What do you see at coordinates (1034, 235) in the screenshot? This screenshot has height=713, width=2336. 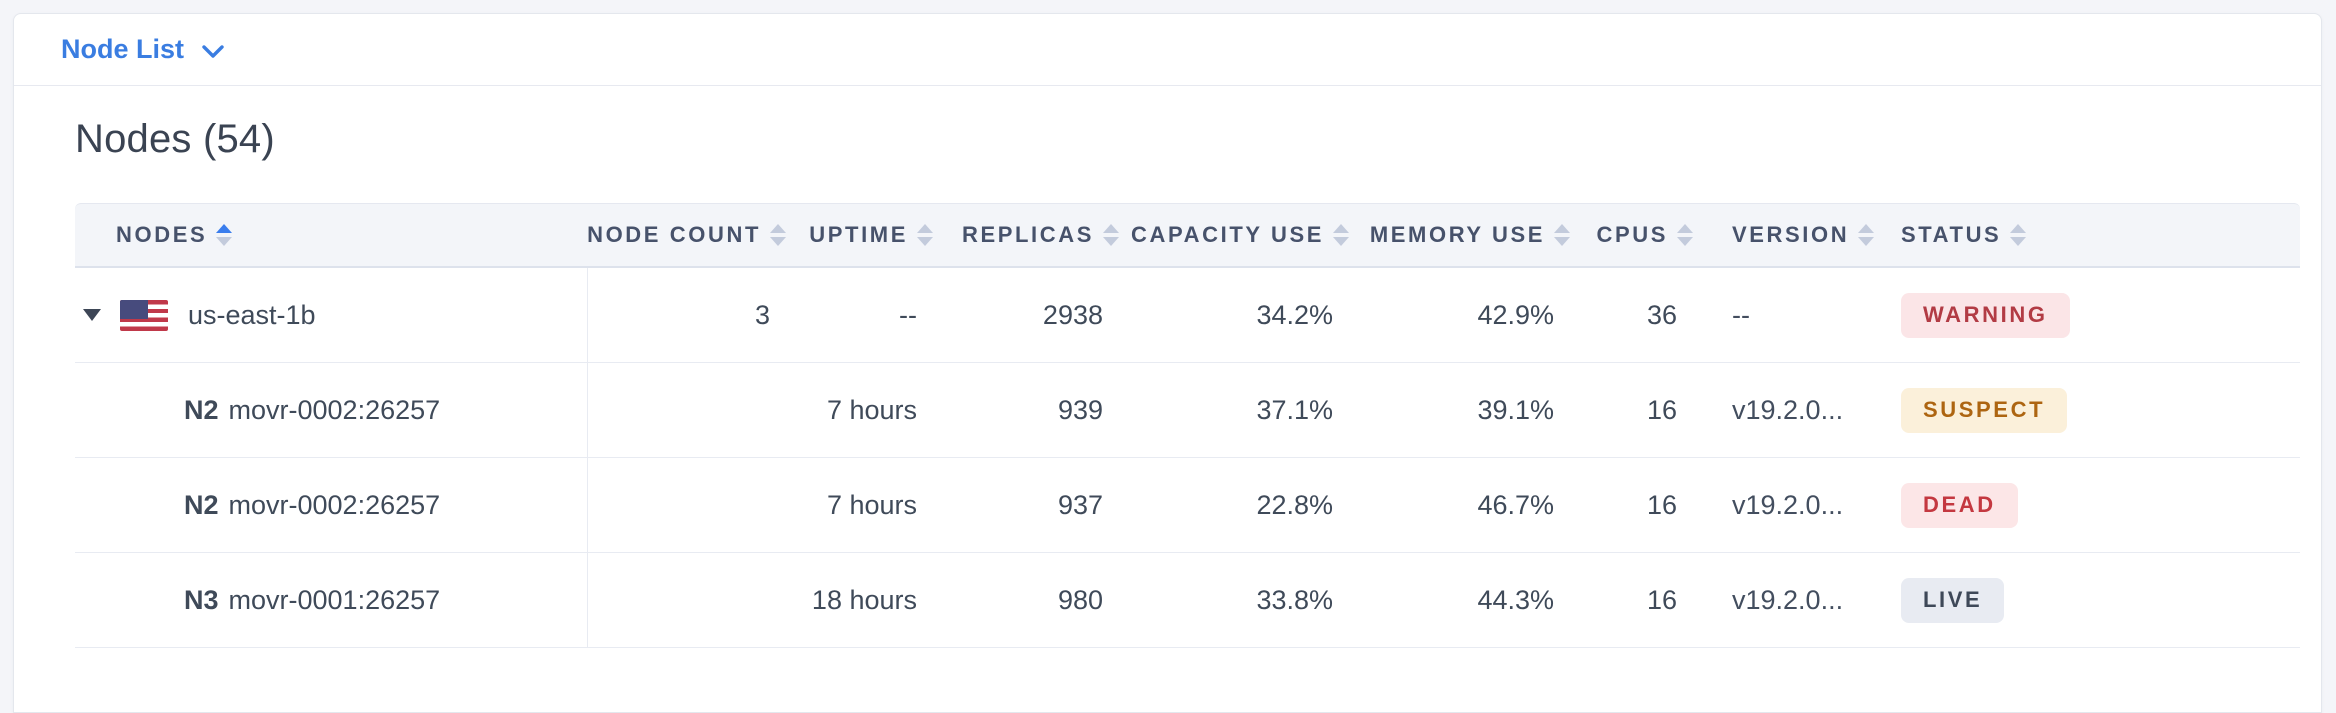 I see `column-header-replicas: REPLICAS` at bounding box center [1034, 235].